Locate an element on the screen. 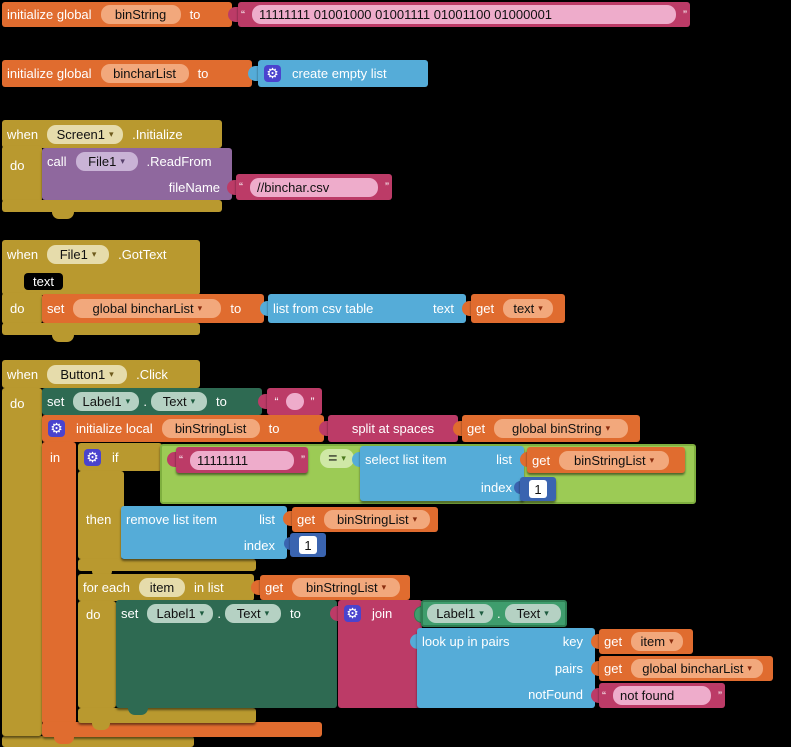  select-list-item-block: select list item list index is located at coordinates (442, 473).